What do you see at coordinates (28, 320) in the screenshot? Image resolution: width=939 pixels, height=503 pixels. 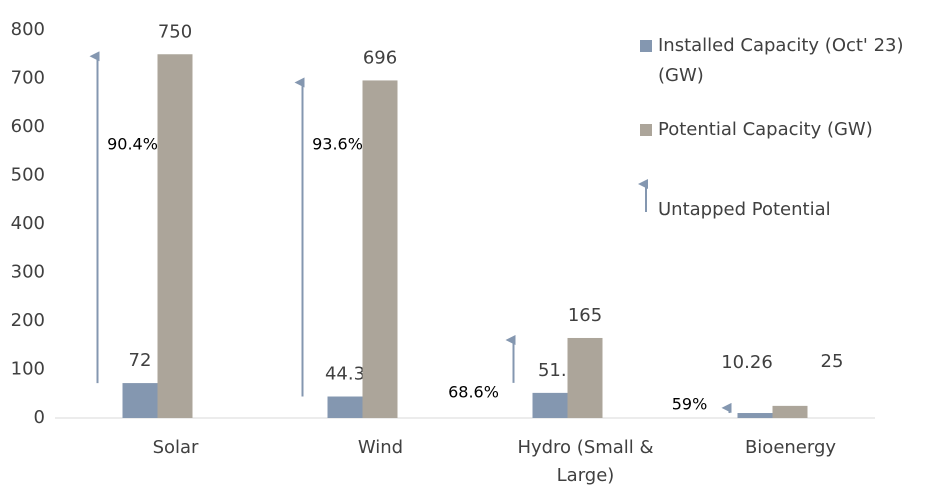 I see `y-tick-label: 200` at bounding box center [28, 320].